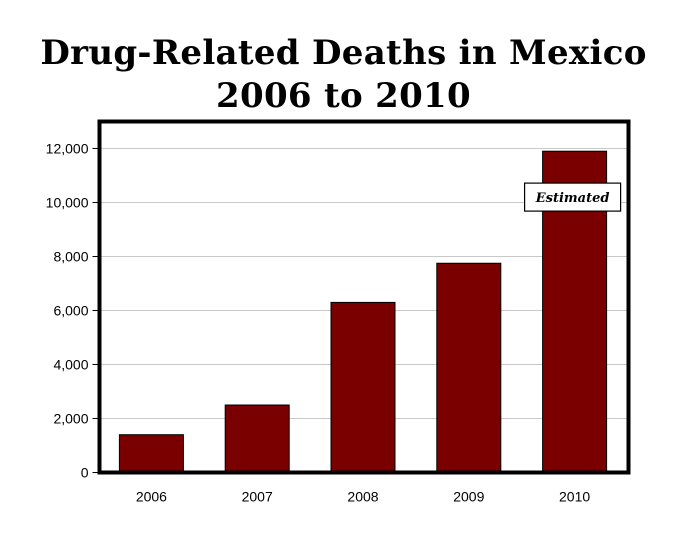 Image resolution: width=687 pixels, height=537 pixels. I want to click on y-tick-label: 8,000, so click(70, 257).